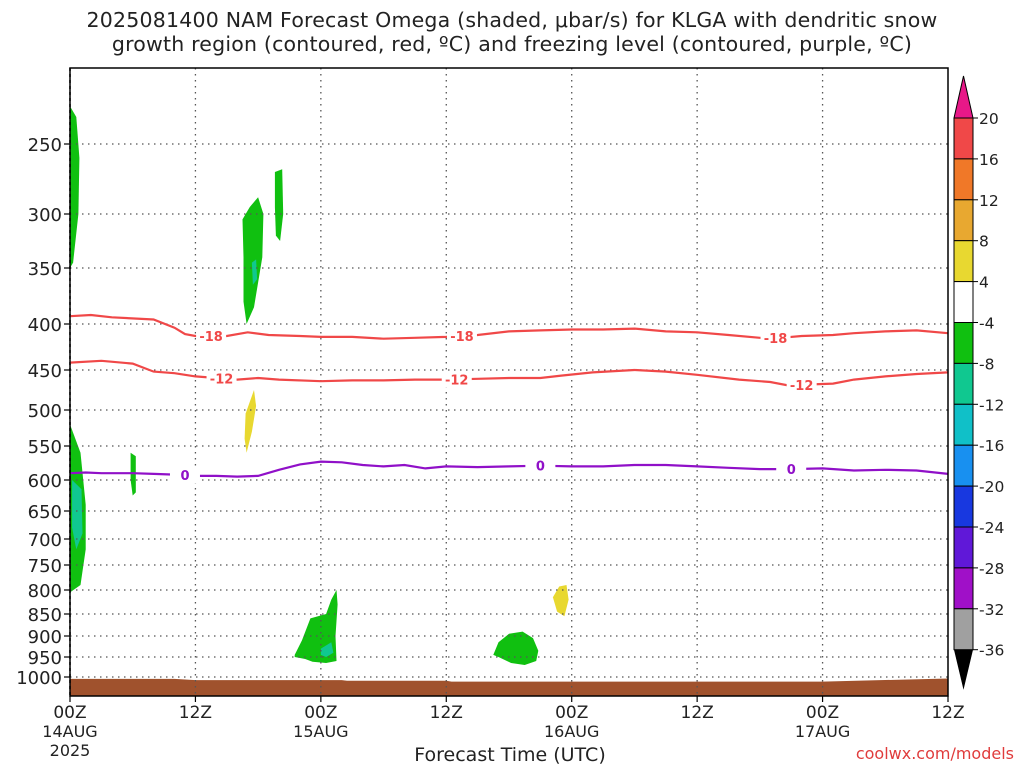  What do you see at coordinates (45, 591) in the screenshot?
I see `y-tick-label: 800` at bounding box center [45, 591].